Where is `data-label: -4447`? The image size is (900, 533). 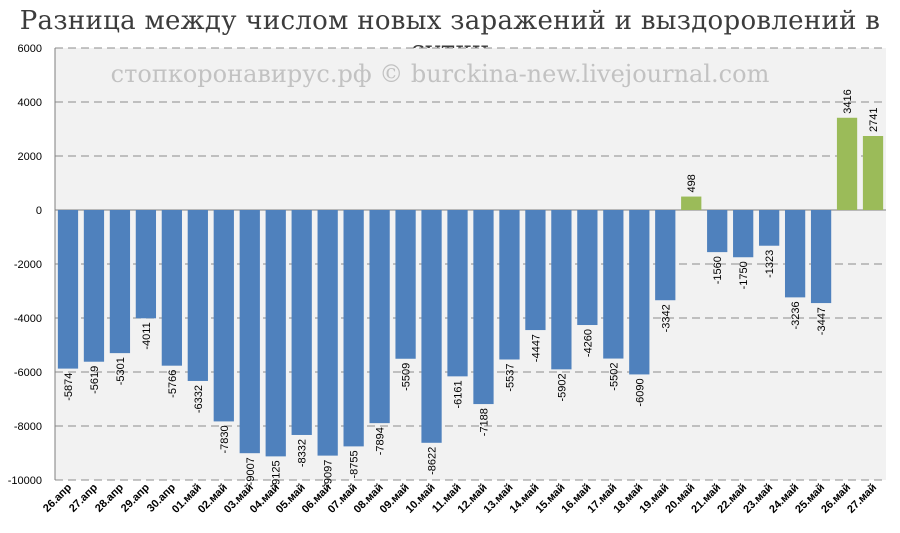 data-label: -4447 is located at coordinates (536, 348).